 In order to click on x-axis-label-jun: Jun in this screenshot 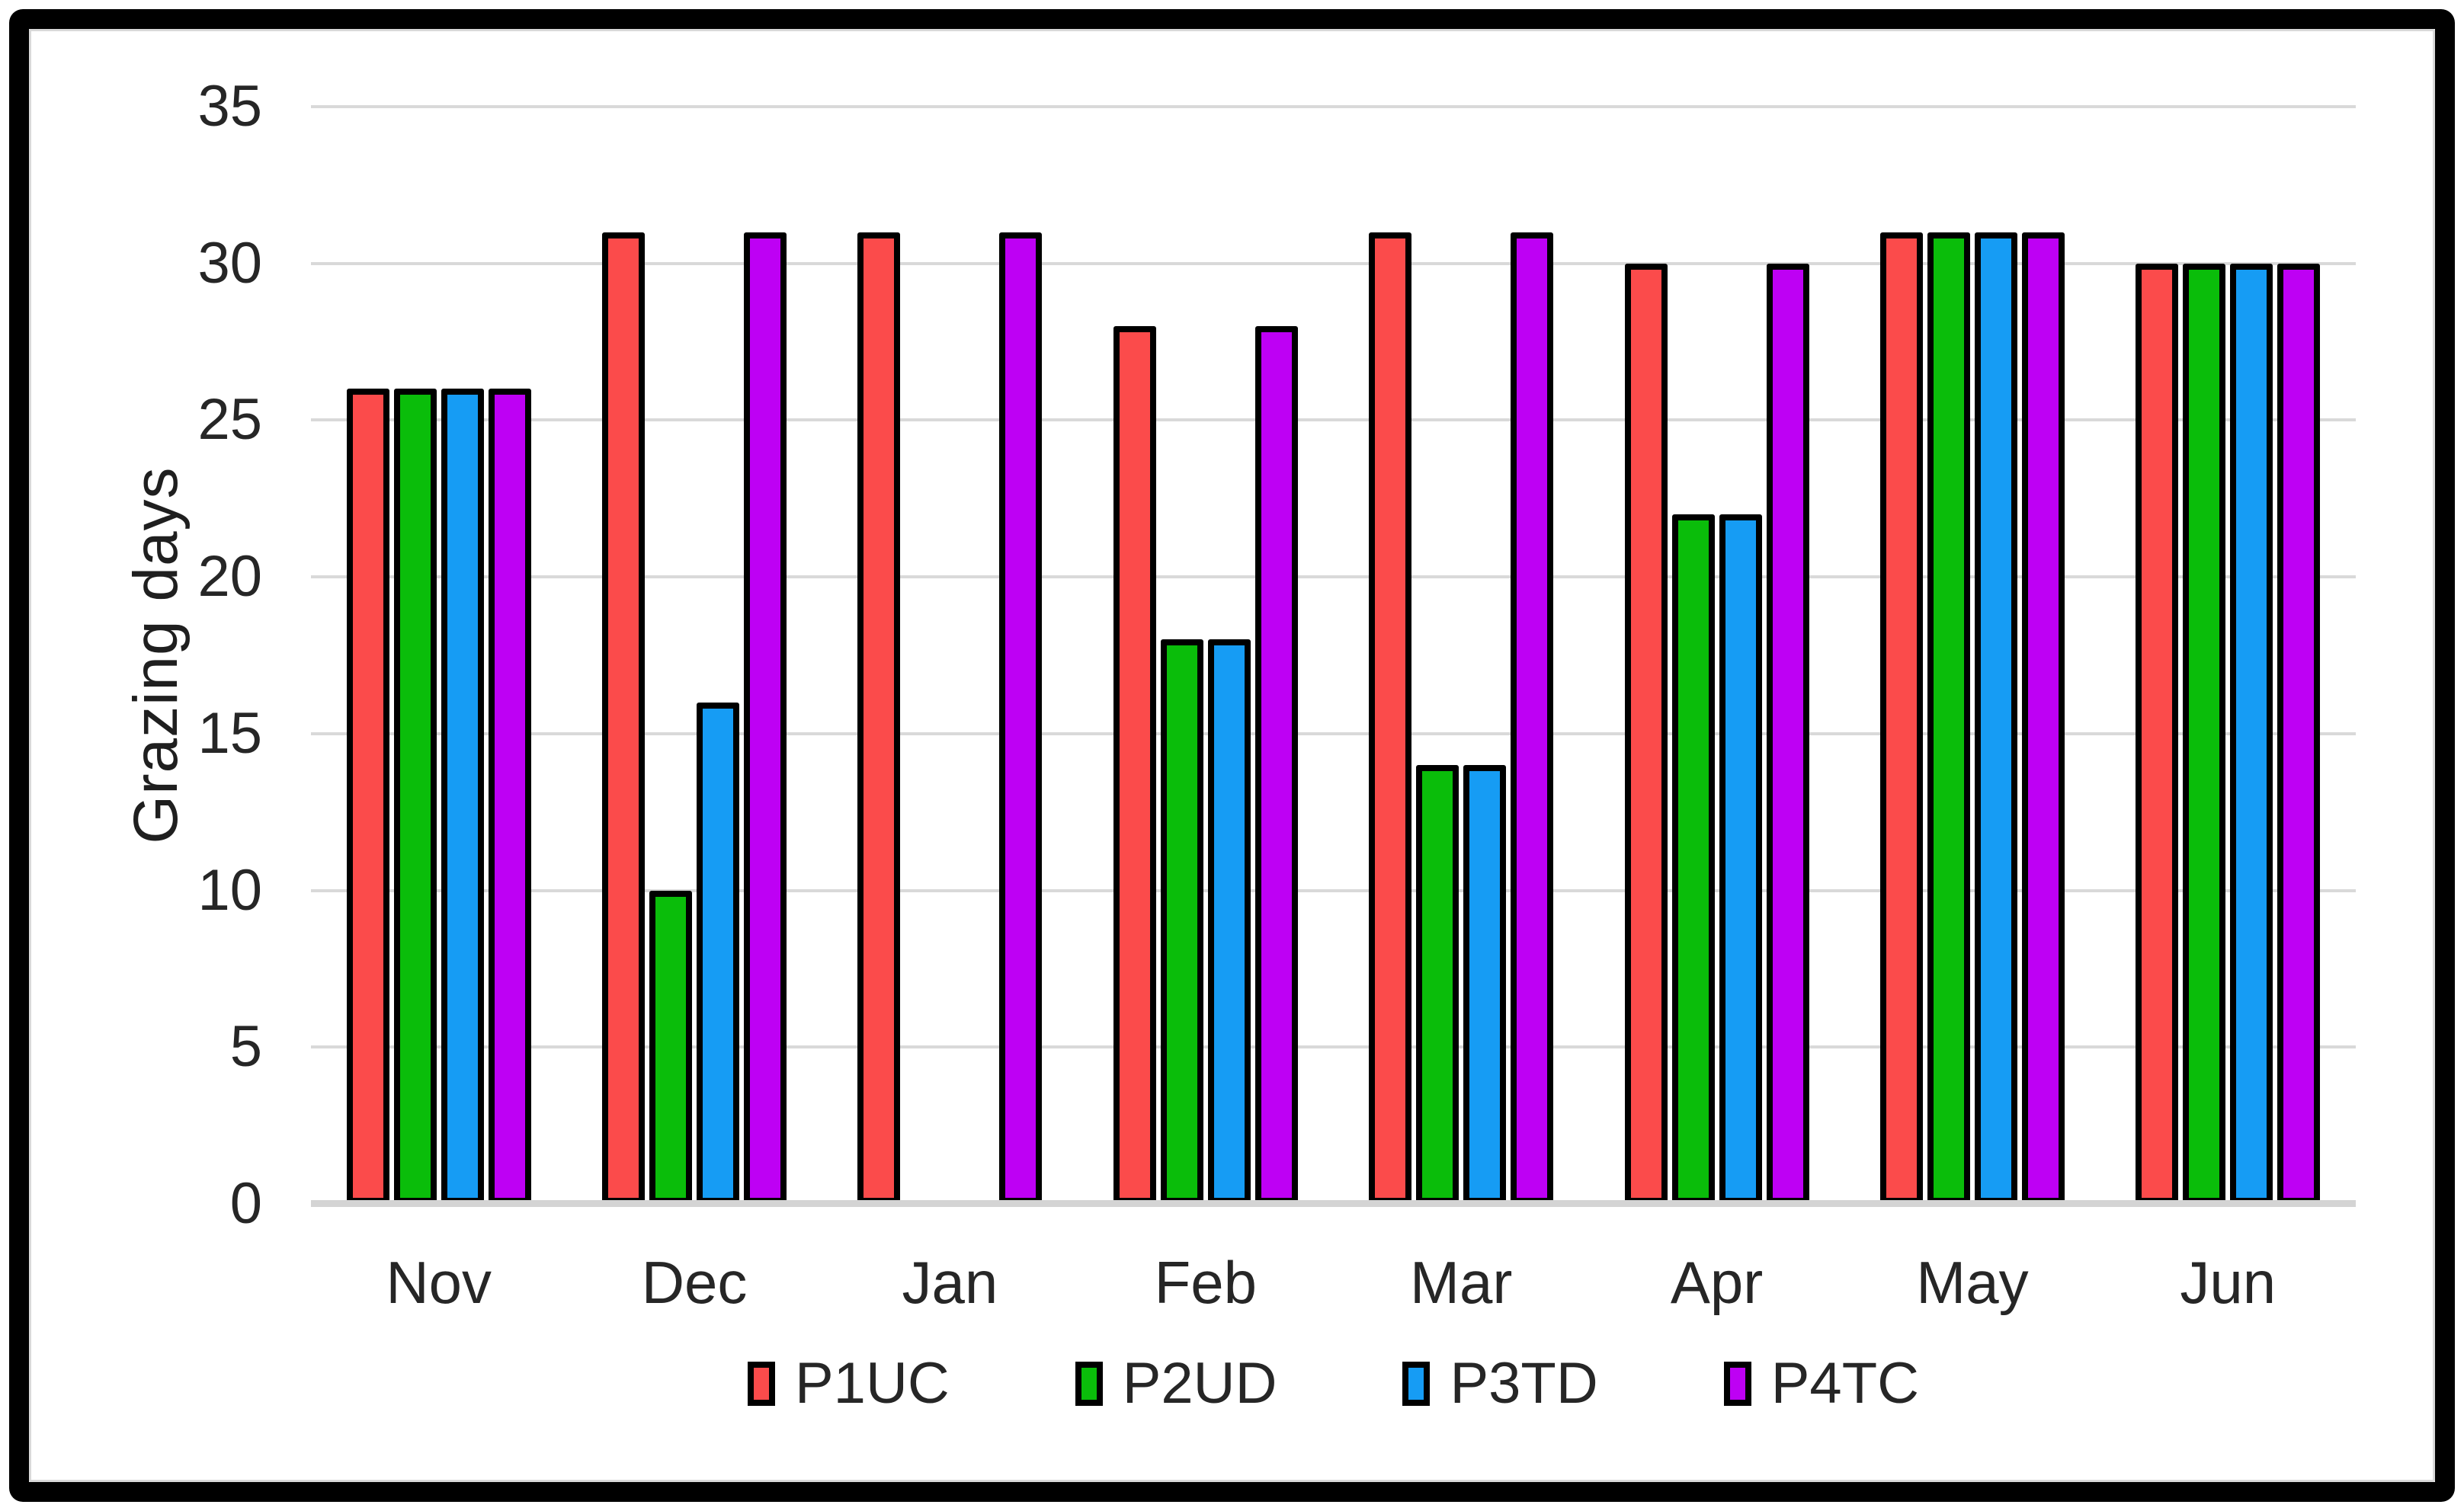, I will do `click(2228, 1282)`.